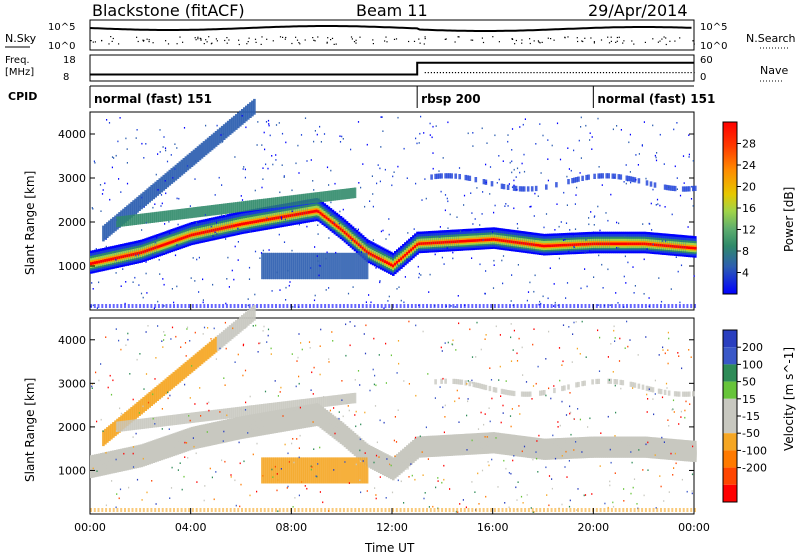  What do you see at coordinates (603, 176) in the screenshot?
I see `upper-faint-cell` at bounding box center [603, 176].